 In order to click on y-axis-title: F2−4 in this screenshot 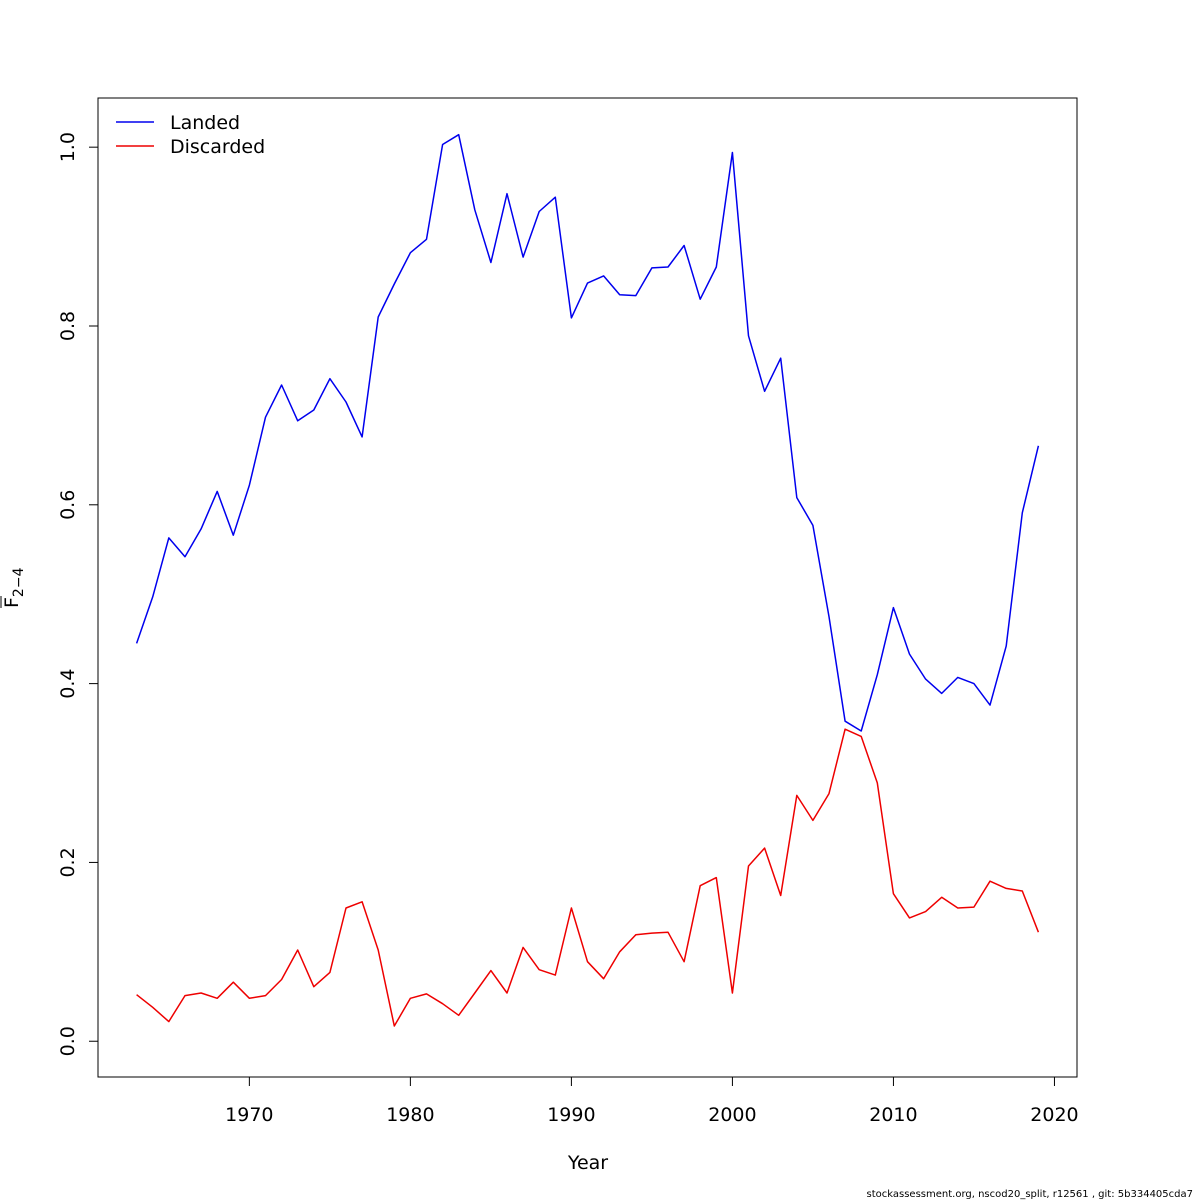, I will do `click(13, 587)`.